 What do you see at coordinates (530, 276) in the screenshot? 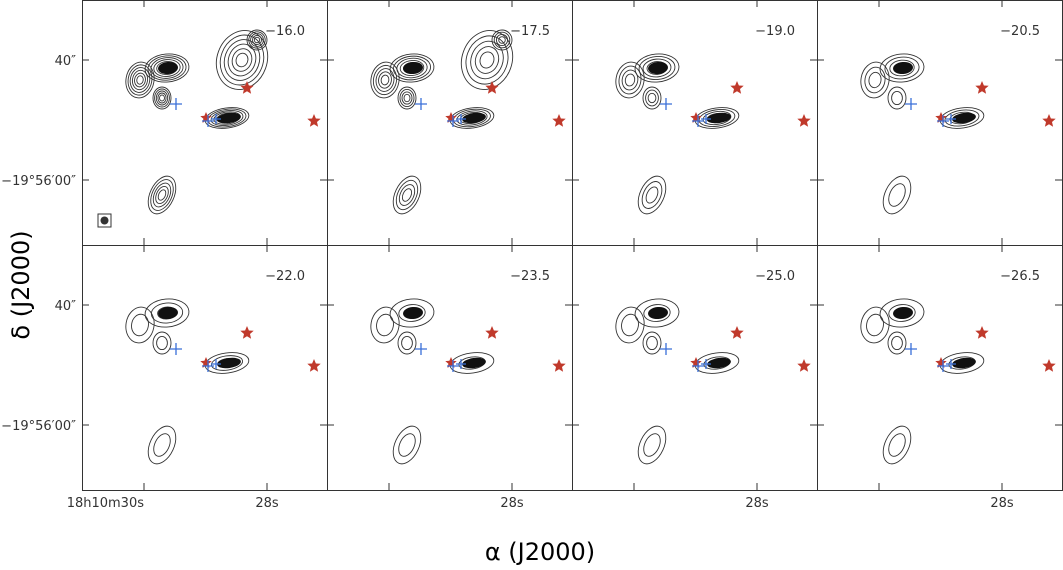
I see `velocity-label: −23.5` at bounding box center [530, 276].